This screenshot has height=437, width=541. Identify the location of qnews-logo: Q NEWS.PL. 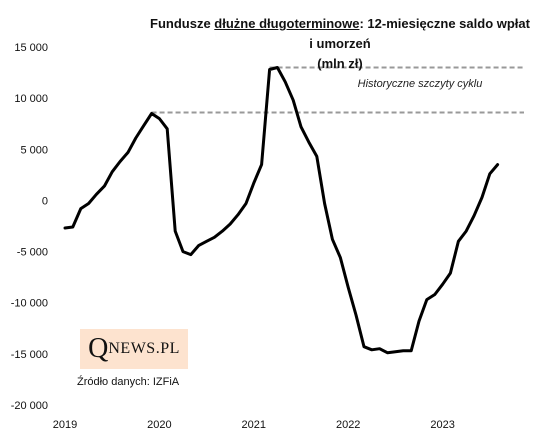
(134, 349).